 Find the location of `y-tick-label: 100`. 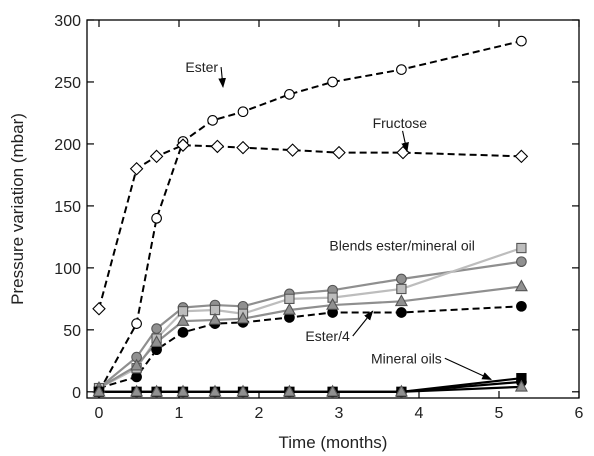

y-tick-label: 100 is located at coordinates (67, 269).